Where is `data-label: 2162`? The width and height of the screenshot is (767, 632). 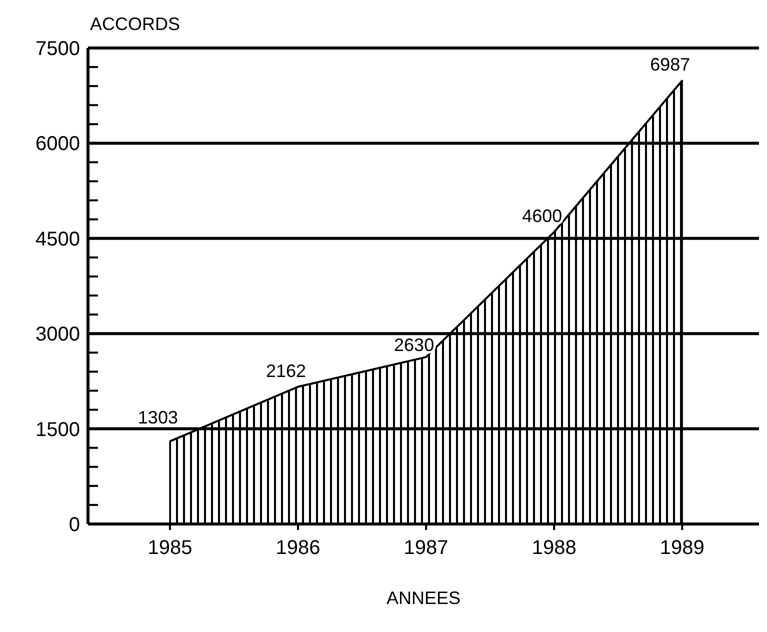
data-label: 2162 is located at coordinates (286, 370).